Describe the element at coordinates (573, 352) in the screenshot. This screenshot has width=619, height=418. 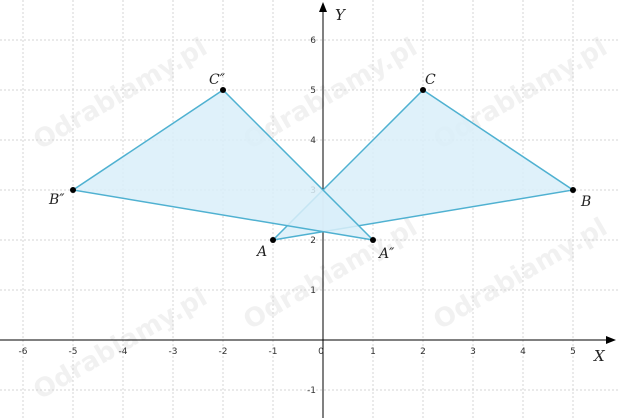
I see `x-tick-label: 5` at that location.